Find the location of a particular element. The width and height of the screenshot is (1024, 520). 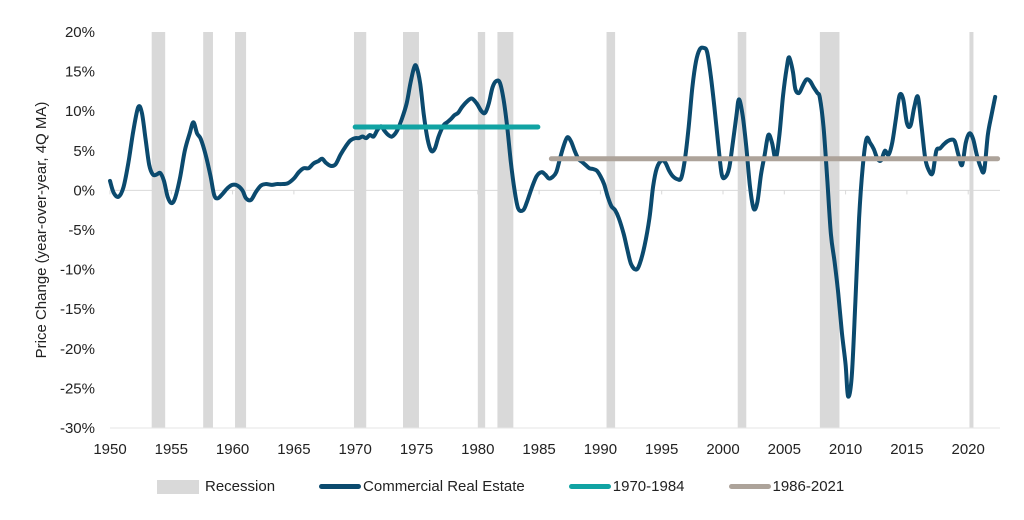

legend-item-1986-2021: 1986-2021 is located at coordinates (786, 486).